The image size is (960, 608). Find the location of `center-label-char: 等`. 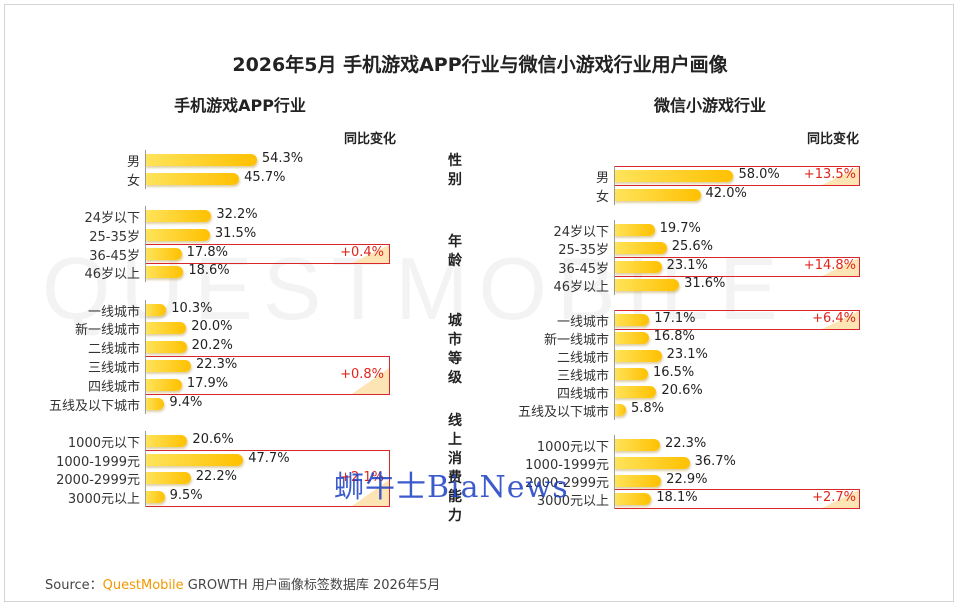

center-label-char: 等 is located at coordinates (455, 359).